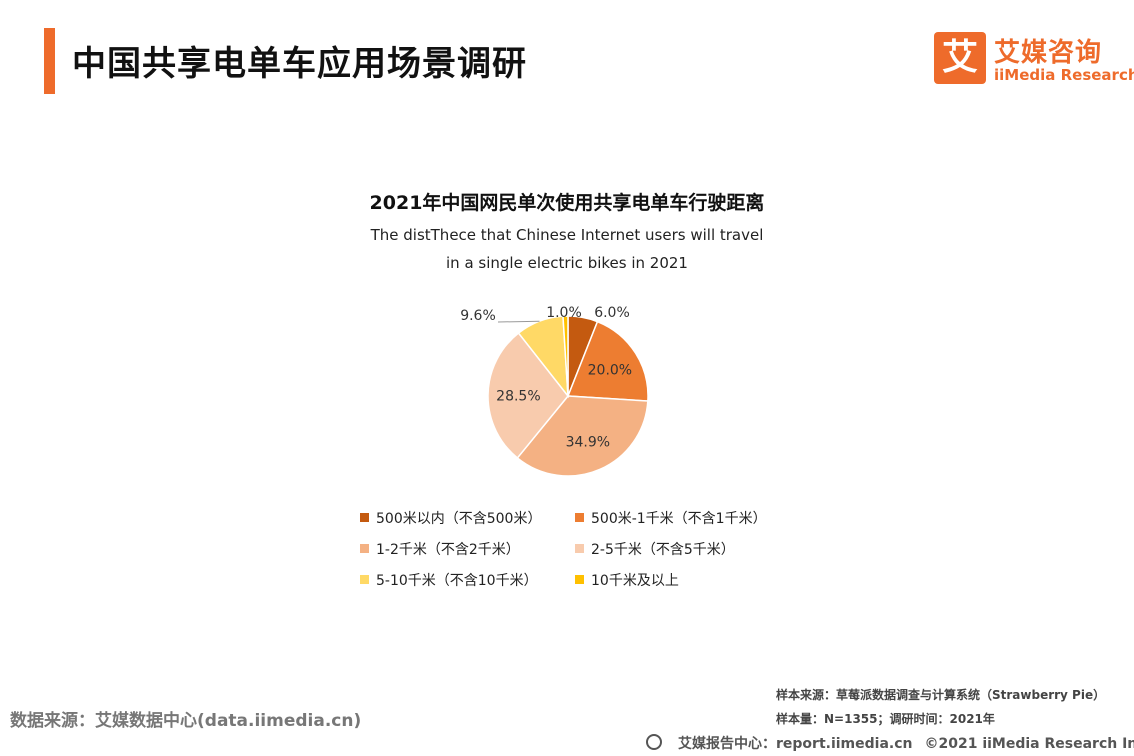 The image size is (1134, 756). I want to click on pie-slice-label: 34.9%, so click(588, 442).